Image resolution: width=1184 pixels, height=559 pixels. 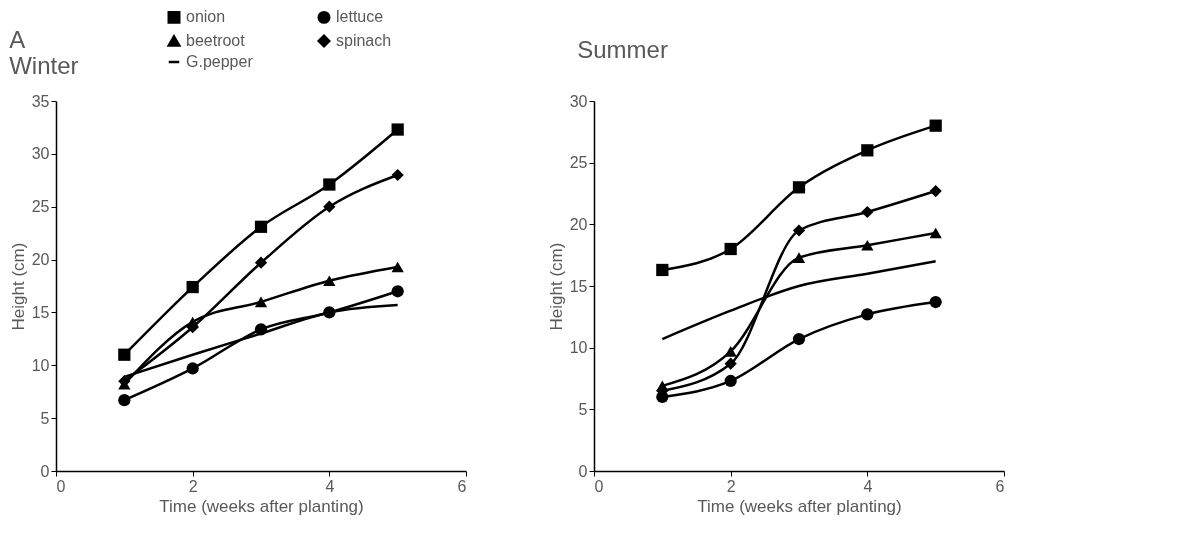 I want to click on legend-label: spinach, so click(x=364, y=40).